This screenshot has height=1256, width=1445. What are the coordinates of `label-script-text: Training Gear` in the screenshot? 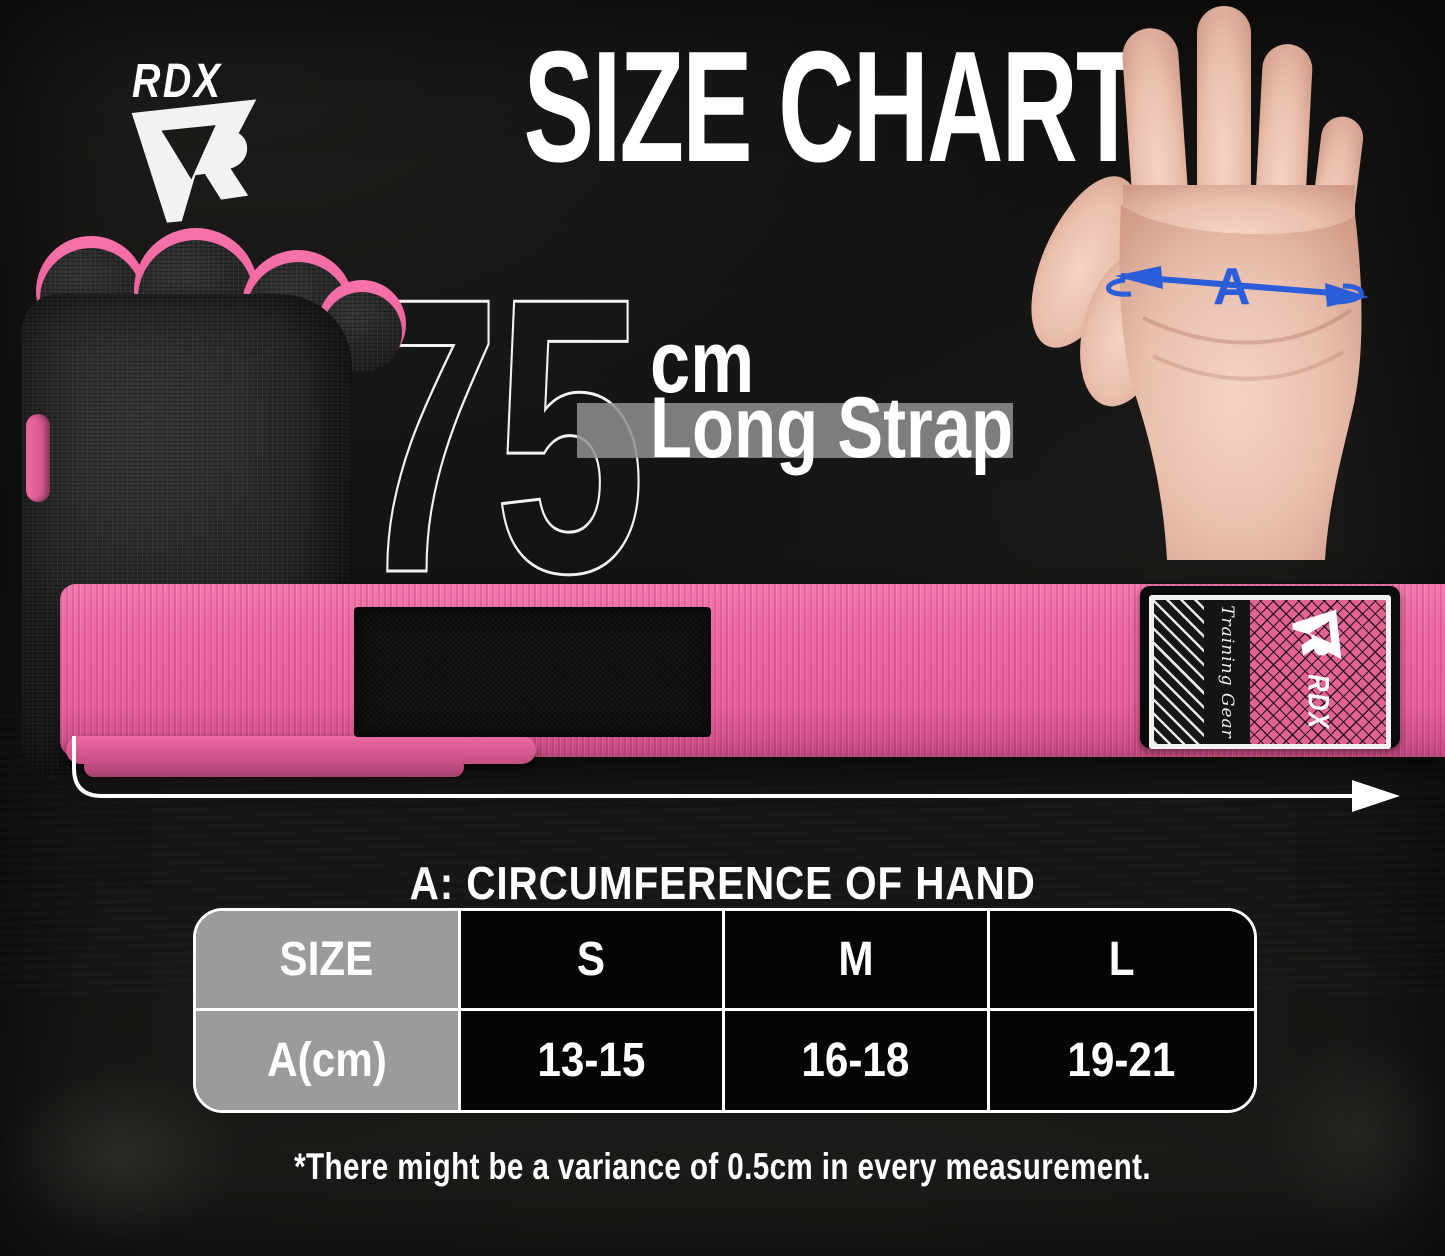 It's located at (1227, 672).